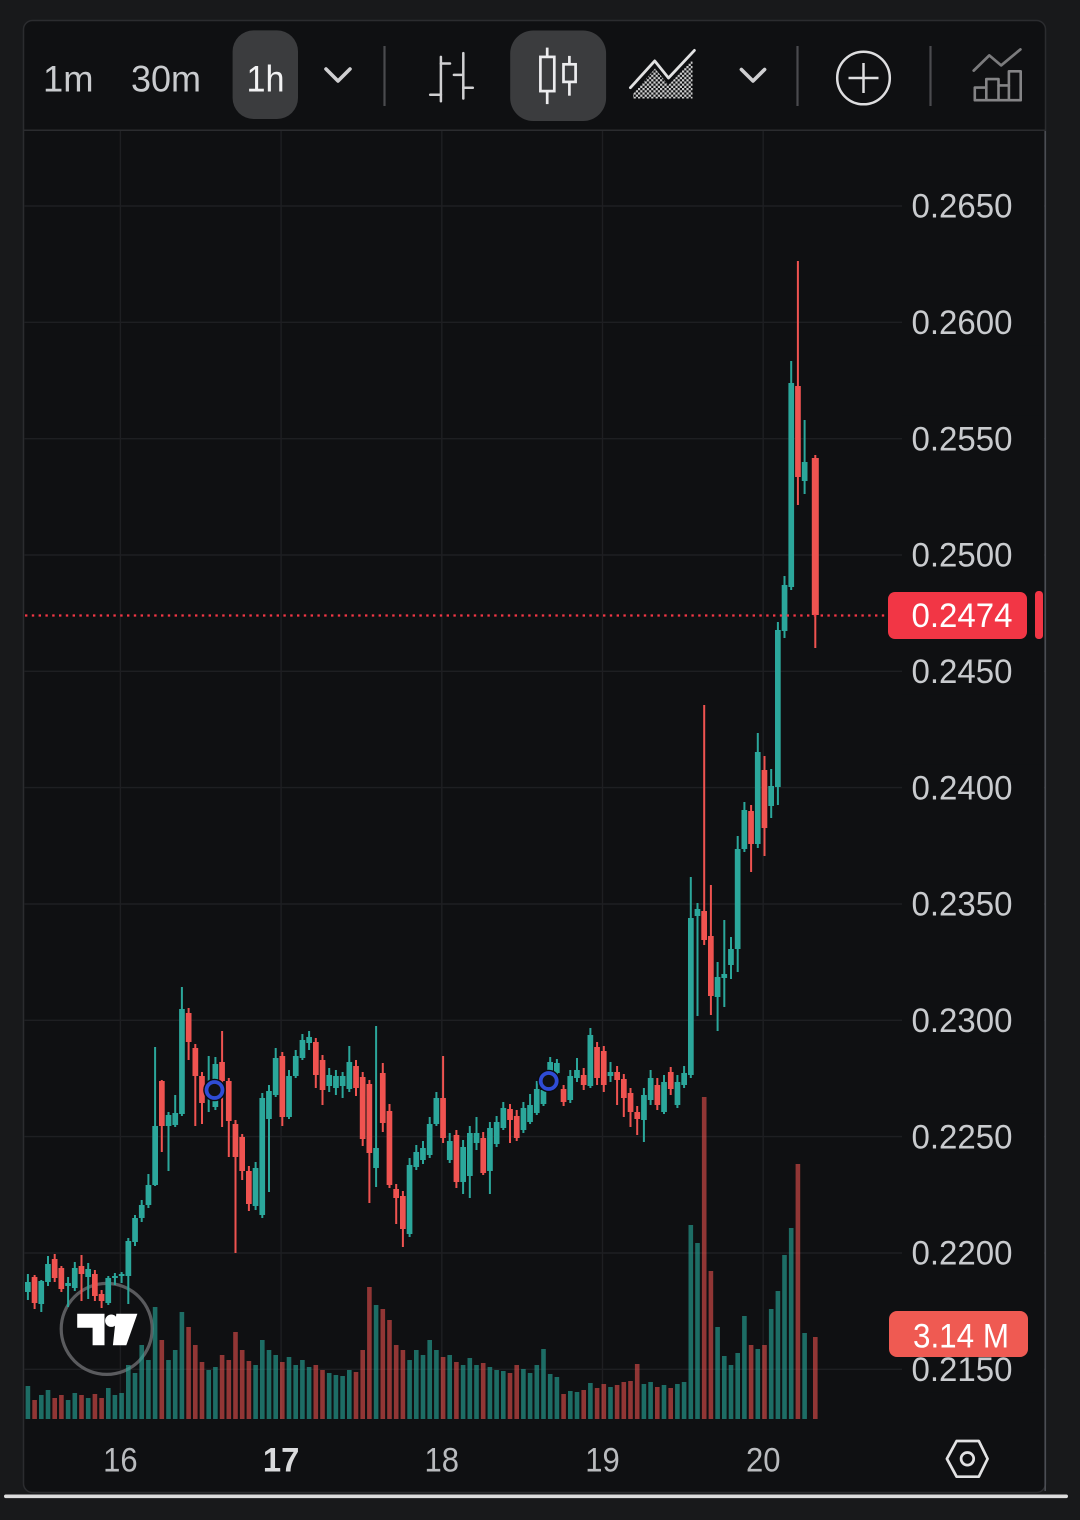 This screenshot has height=1520, width=1080. Describe the element at coordinates (962, 207) in the screenshot. I see `svg-text: 0.2650` at that location.